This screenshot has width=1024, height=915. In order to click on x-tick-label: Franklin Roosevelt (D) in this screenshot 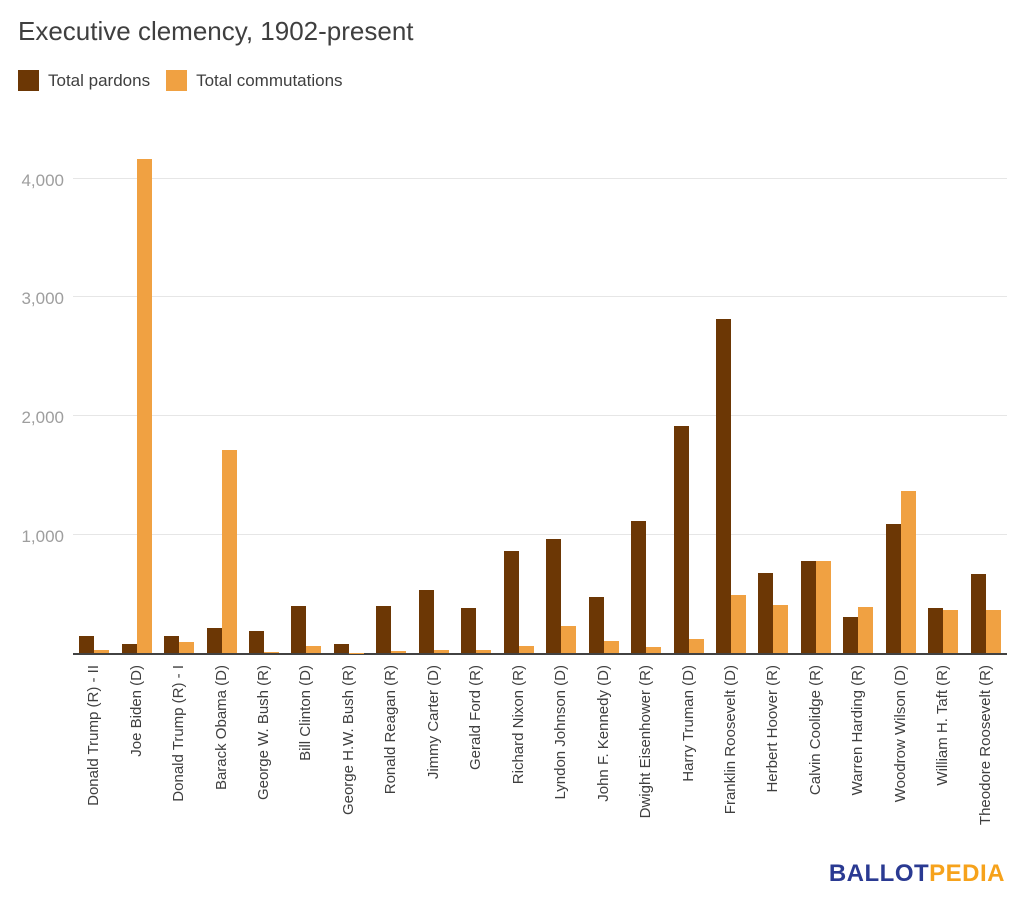, I will do `click(731, 740)`.